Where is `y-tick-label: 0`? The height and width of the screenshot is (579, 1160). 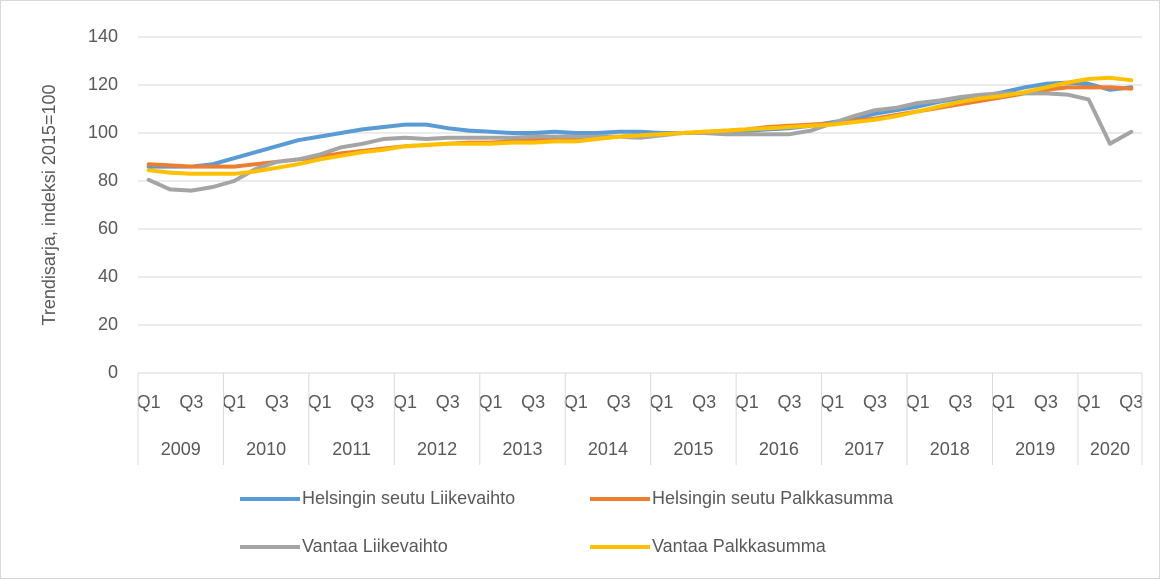 y-tick-label: 0 is located at coordinates (113, 372).